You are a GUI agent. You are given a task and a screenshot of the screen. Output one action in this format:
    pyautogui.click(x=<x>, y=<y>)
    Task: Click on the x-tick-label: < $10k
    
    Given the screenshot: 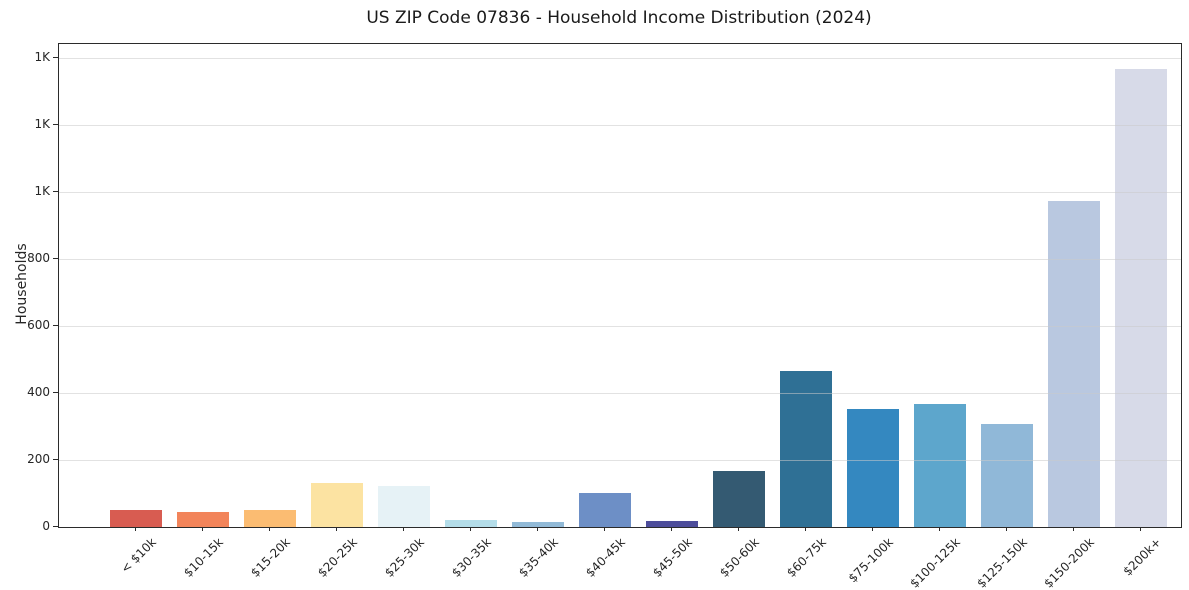 What is the action you would take?
    pyautogui.click(x=138, y=555)
    